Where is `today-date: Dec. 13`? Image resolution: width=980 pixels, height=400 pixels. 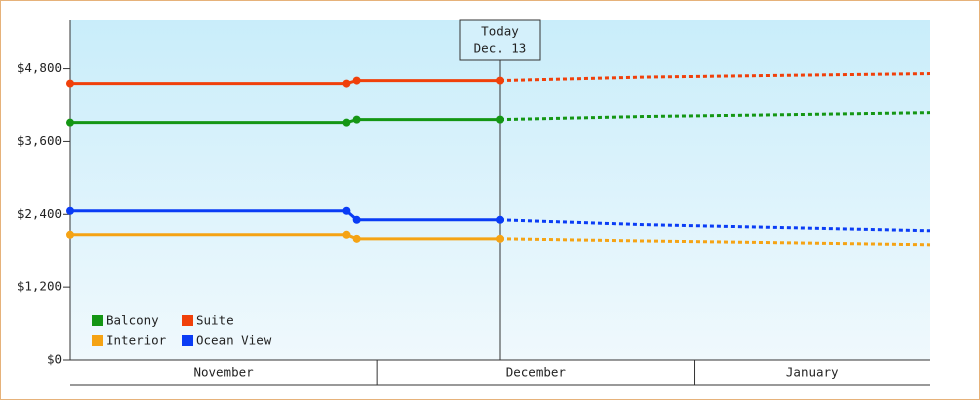 today-date: Dec. 13 is located at coordinates (500, 48).